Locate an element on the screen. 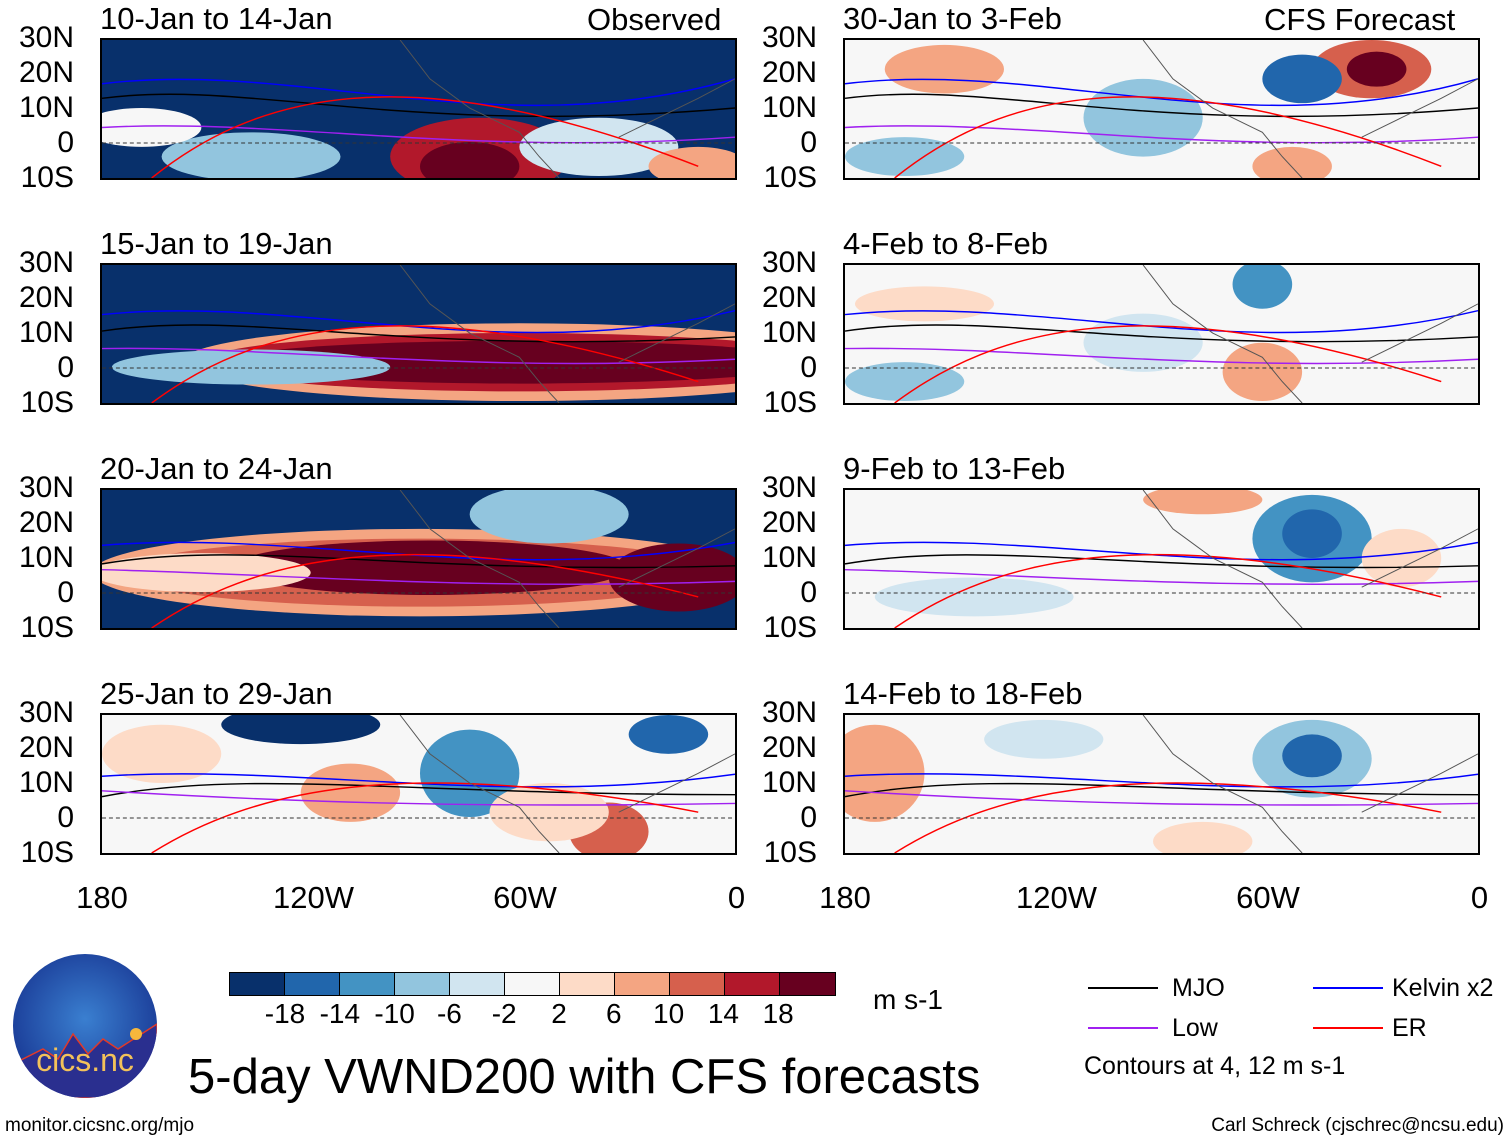 This screenshot has height=1142, width=1510. colorbar-label: 2 is located at coordinates (559, 1013).